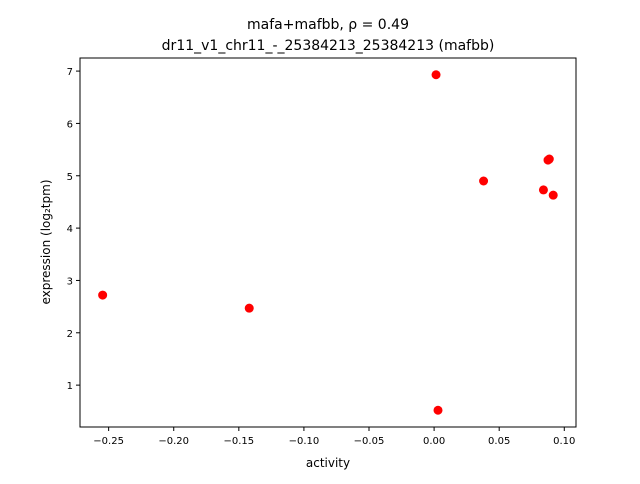 This screenshot has height=484, width=640. I want to click on y-axis-ticks: 1 2 3 4 5 6 7, so click(73, 229).